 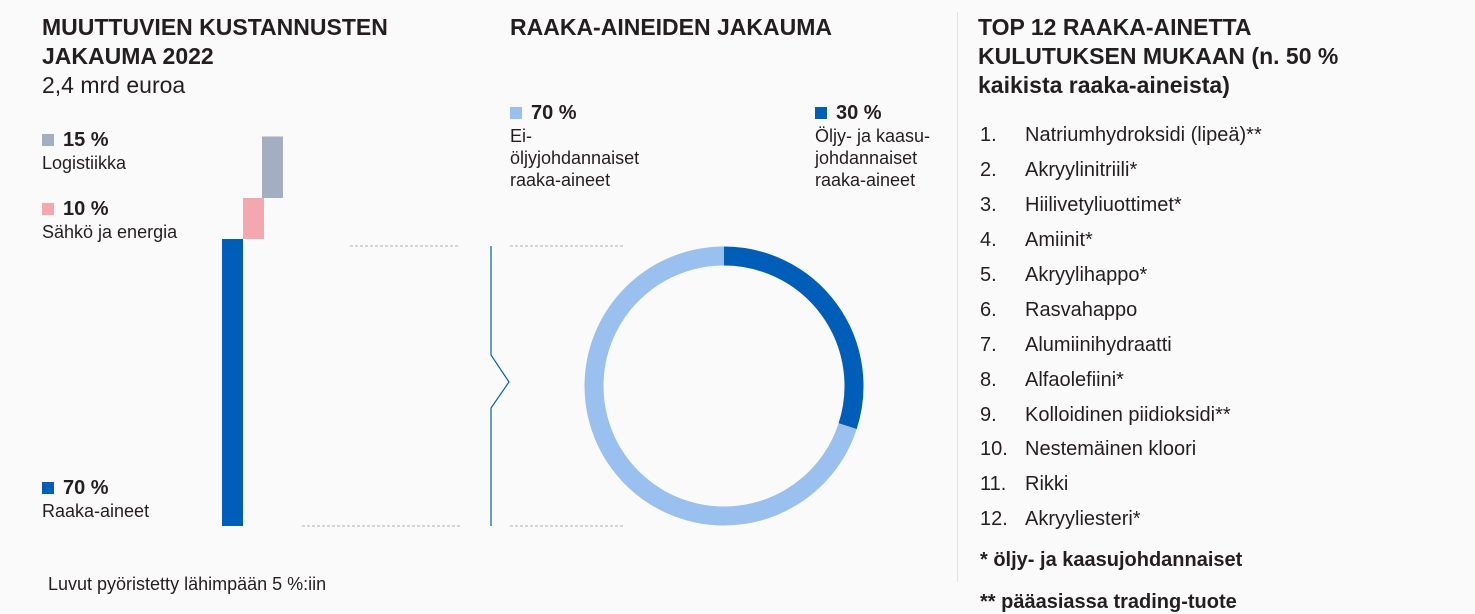 What do you see at coordinates (1024, 484) in the screenshot?
I see `list-item: 11. Rikki` at bounding box center [1024, 484].